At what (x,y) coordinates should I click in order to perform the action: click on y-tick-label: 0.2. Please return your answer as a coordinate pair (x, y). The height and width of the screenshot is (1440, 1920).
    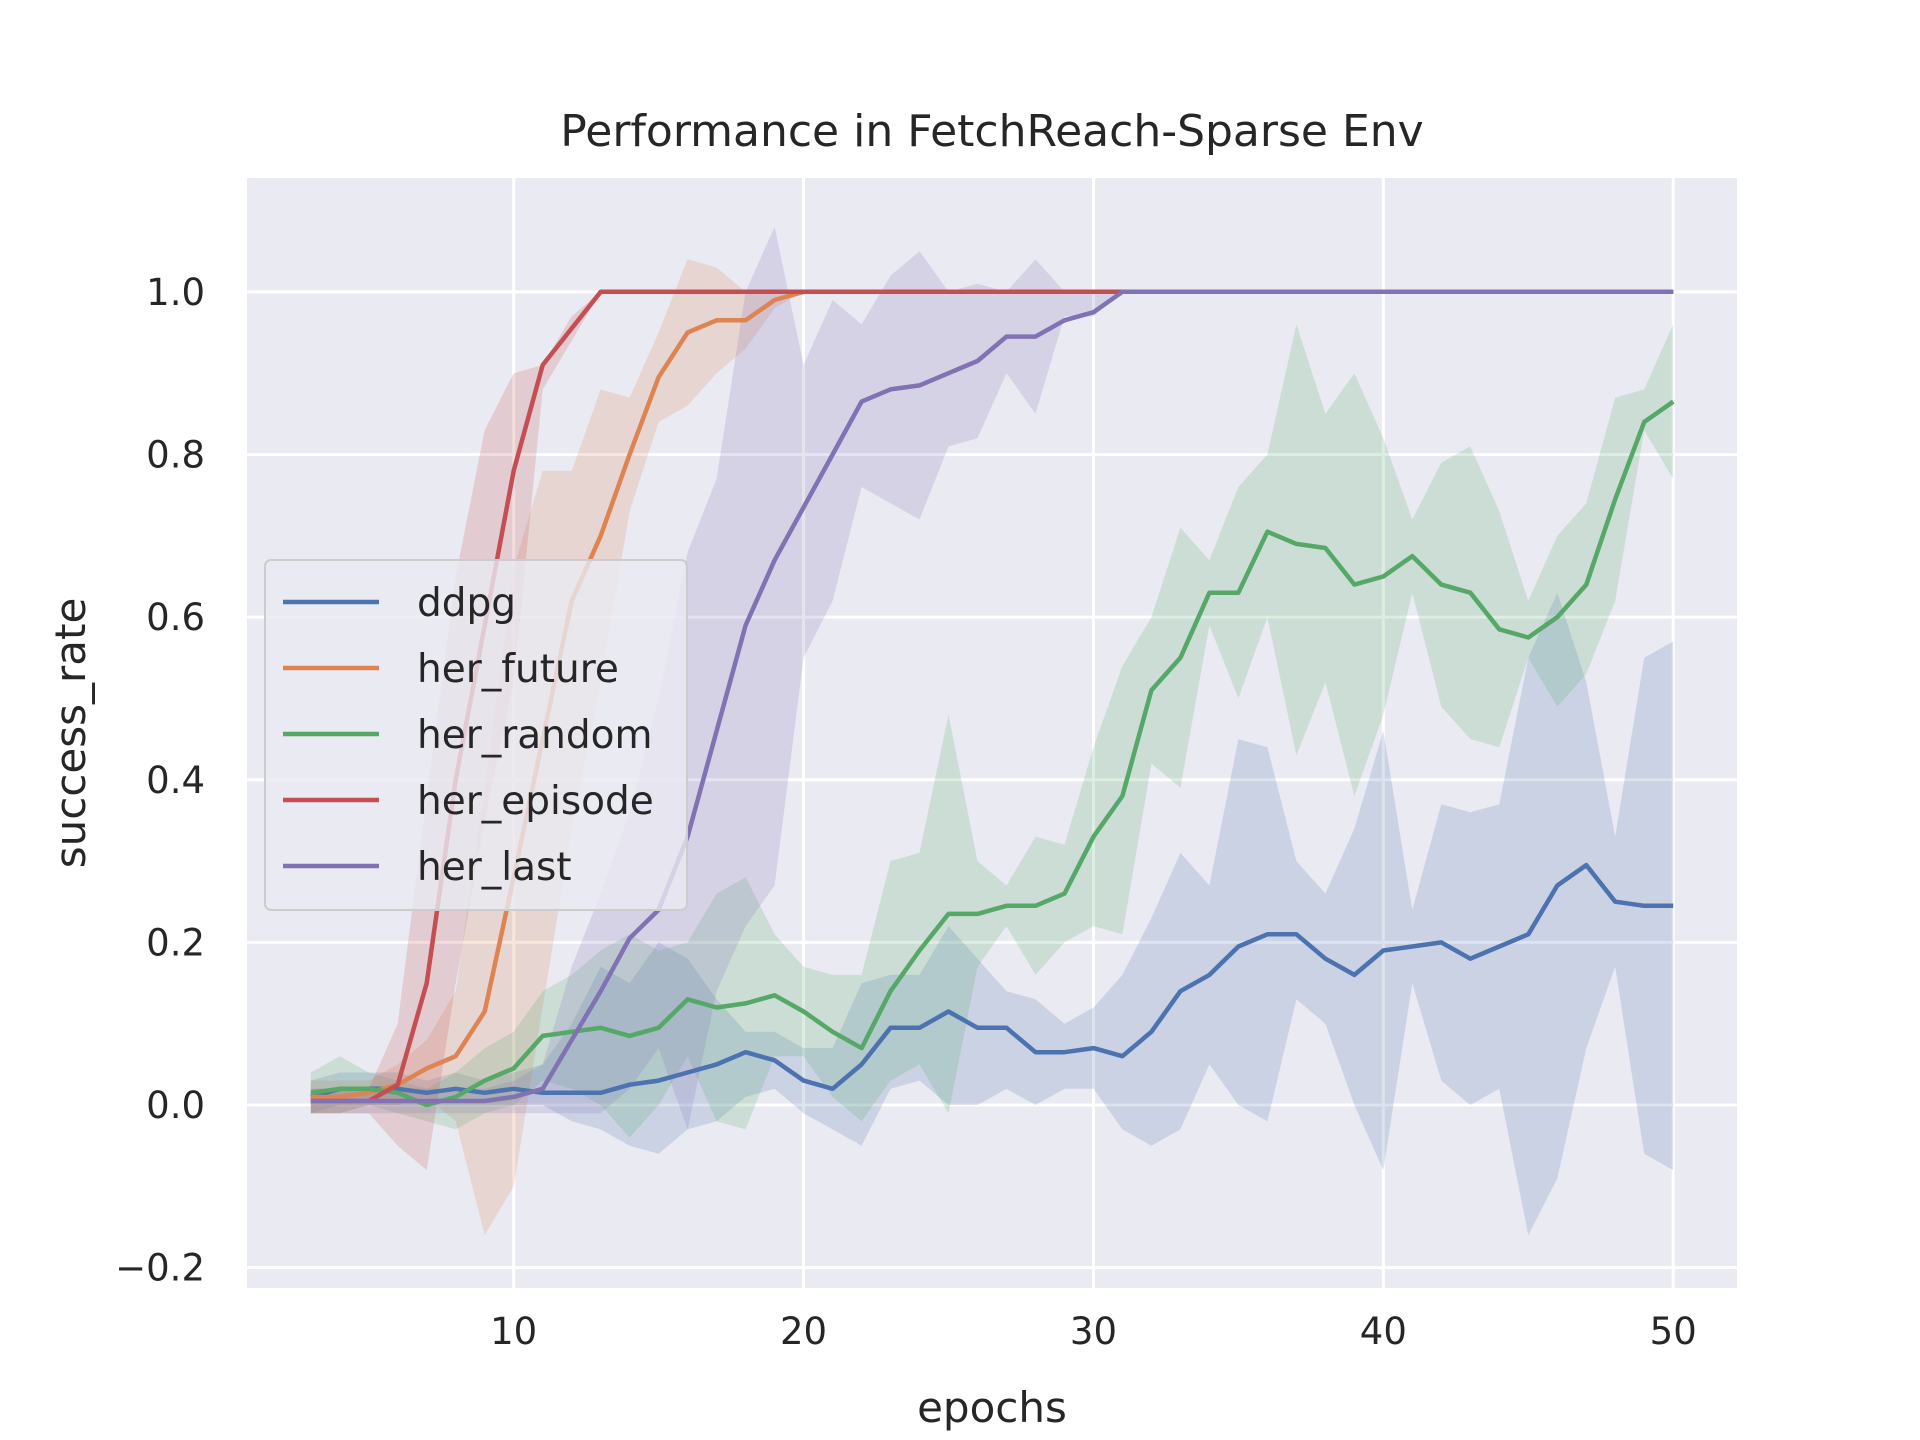
    Looking at the image, I should click on (175, 942).